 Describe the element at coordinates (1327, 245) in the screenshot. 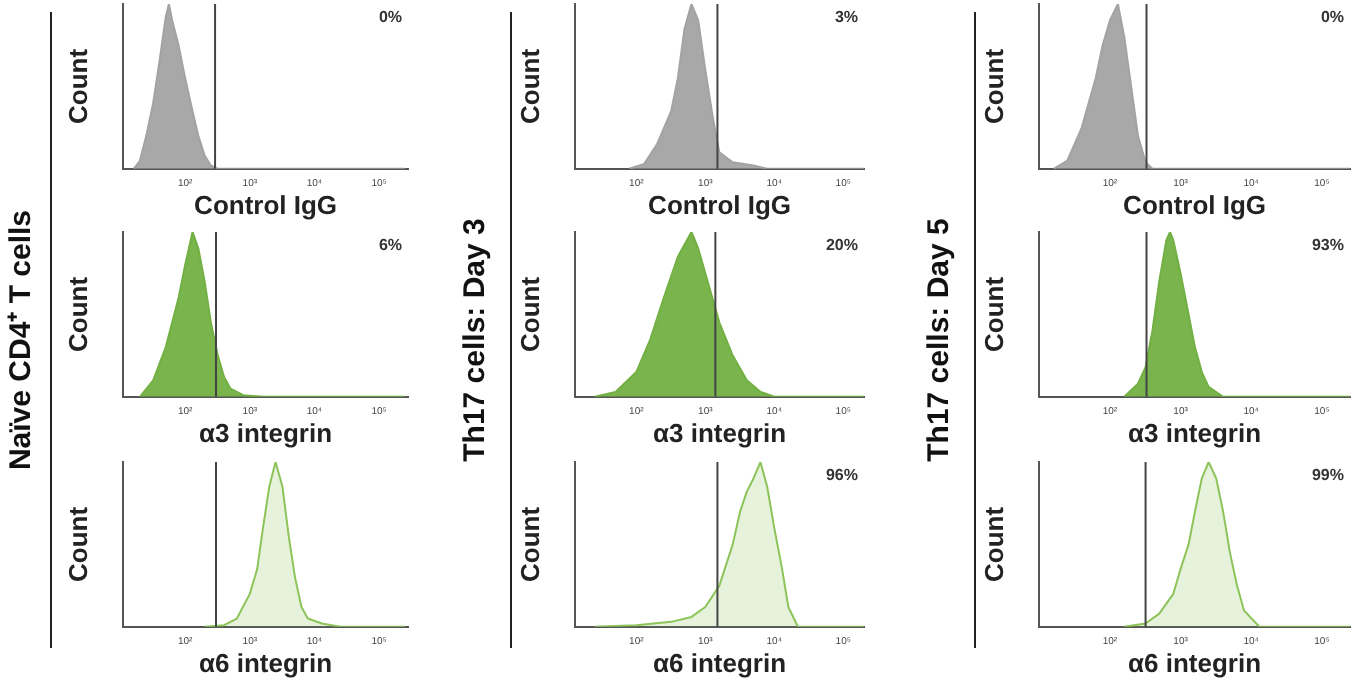

I see `annotation: 93%` at that location.